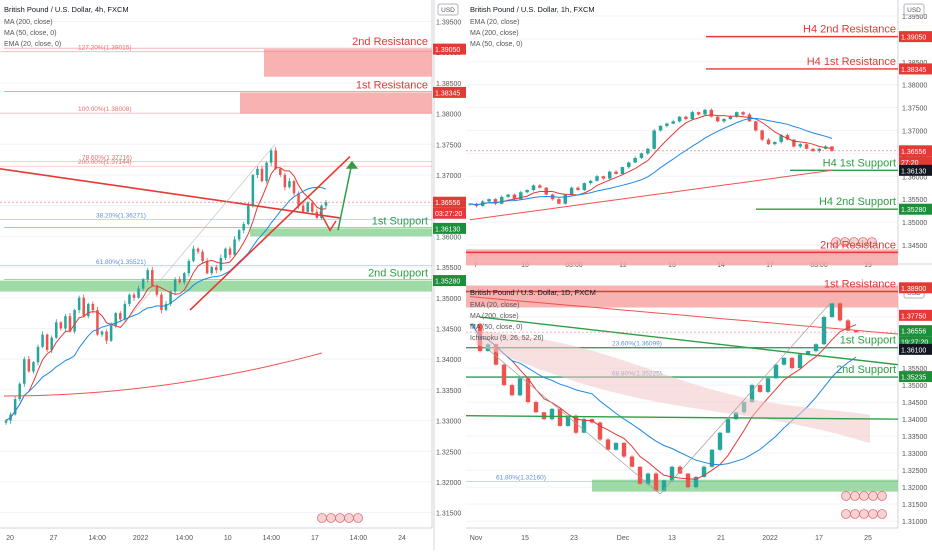  Describe the element at coordinates (770, 265) in the screenshot. I see `x-tick-label: 17` at that location.